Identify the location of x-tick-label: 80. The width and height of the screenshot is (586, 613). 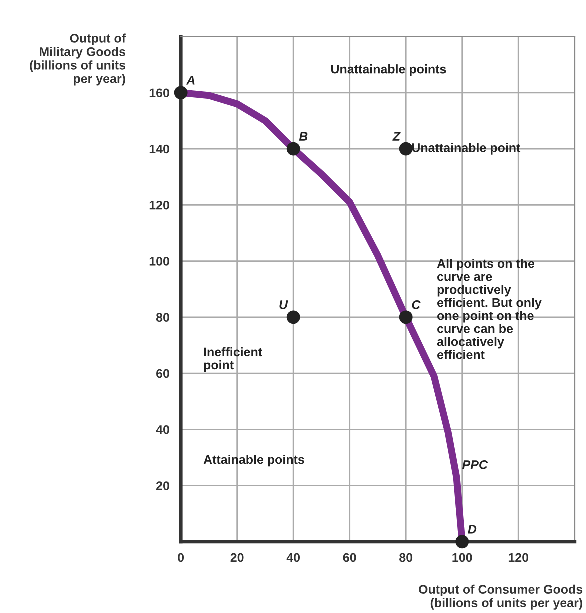
(406, 557).